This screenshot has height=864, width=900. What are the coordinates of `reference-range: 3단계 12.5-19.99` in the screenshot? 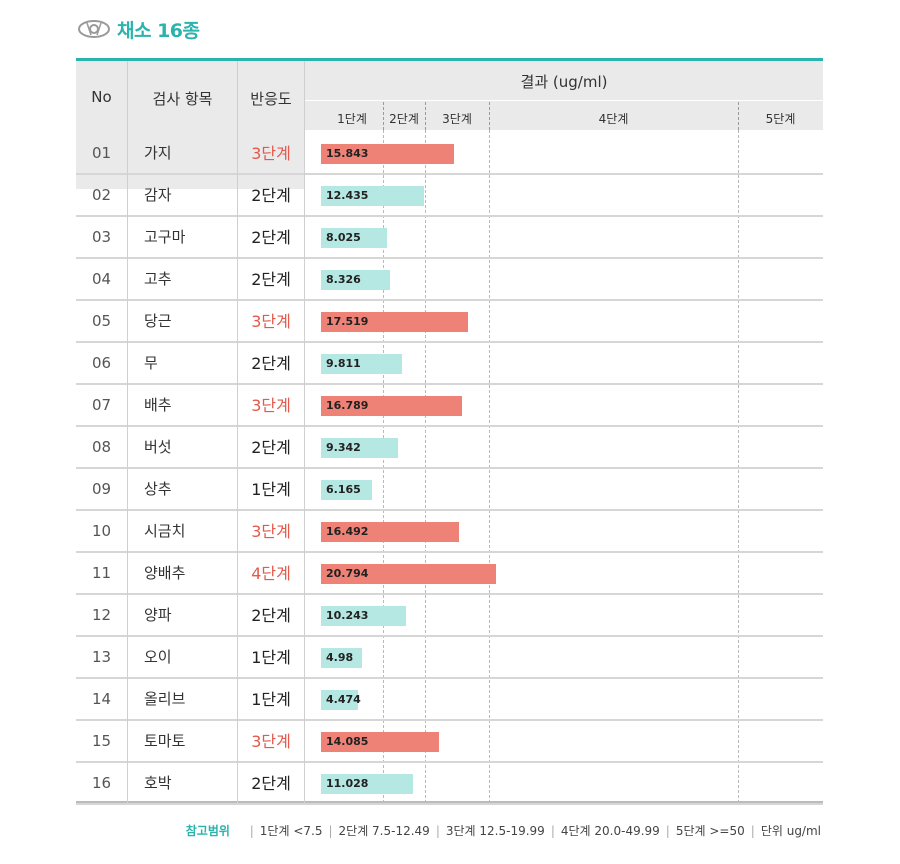 It's located at (495, 831).